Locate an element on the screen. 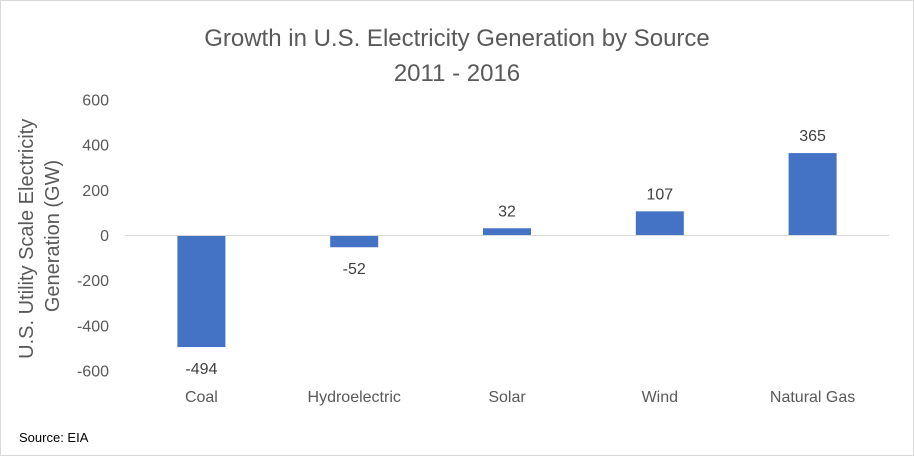 Image resolution: width=914 pixels, height=456 pixels. data-label: -494 is located at coordinates (201, 369).